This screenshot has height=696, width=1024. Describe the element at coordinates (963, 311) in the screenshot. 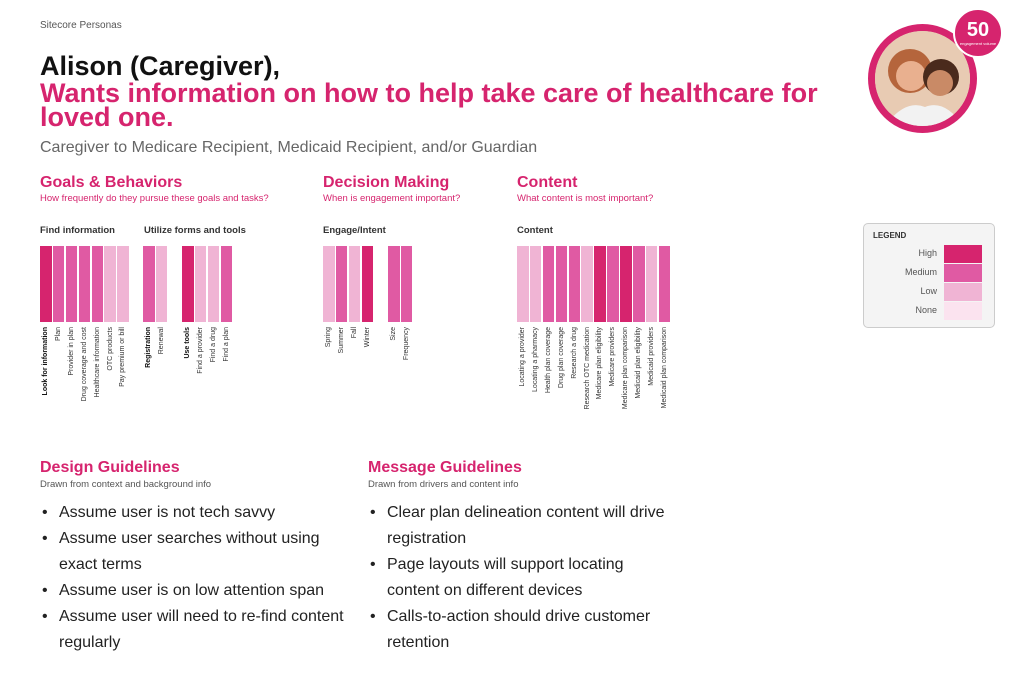

I see `legend-swatch-none` at that location.